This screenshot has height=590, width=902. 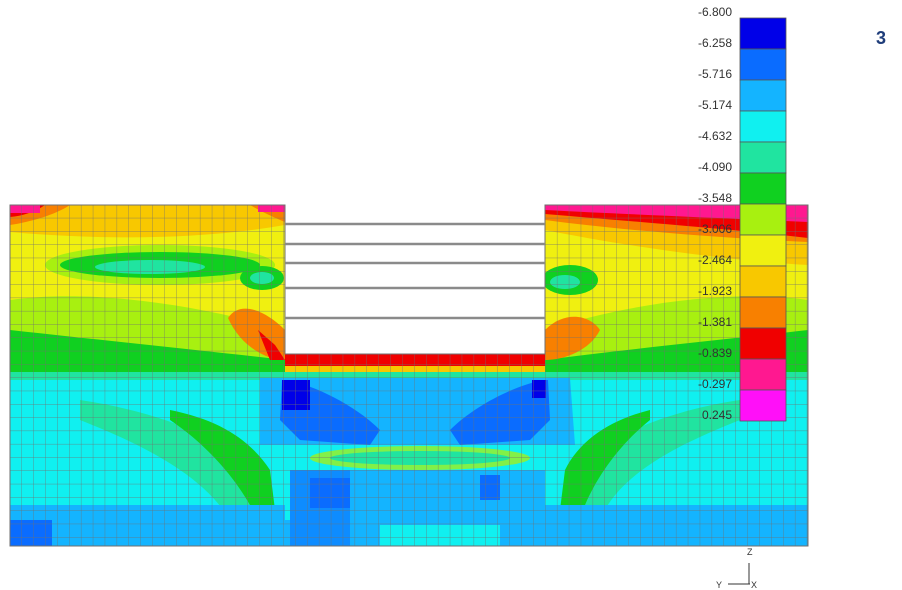 What do you see at coordinates (754, 585) in the screenshot?
I see `axis-x-label: X` at bounding box center [754, 585].